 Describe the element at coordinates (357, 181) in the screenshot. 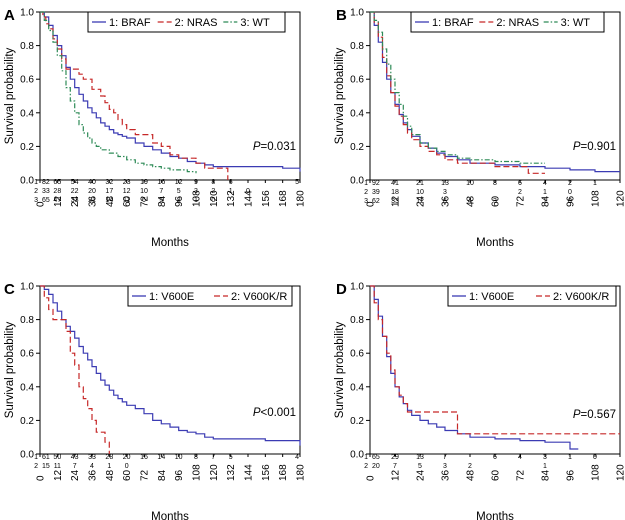

I see `y-tick-label: 0.0` at that location.